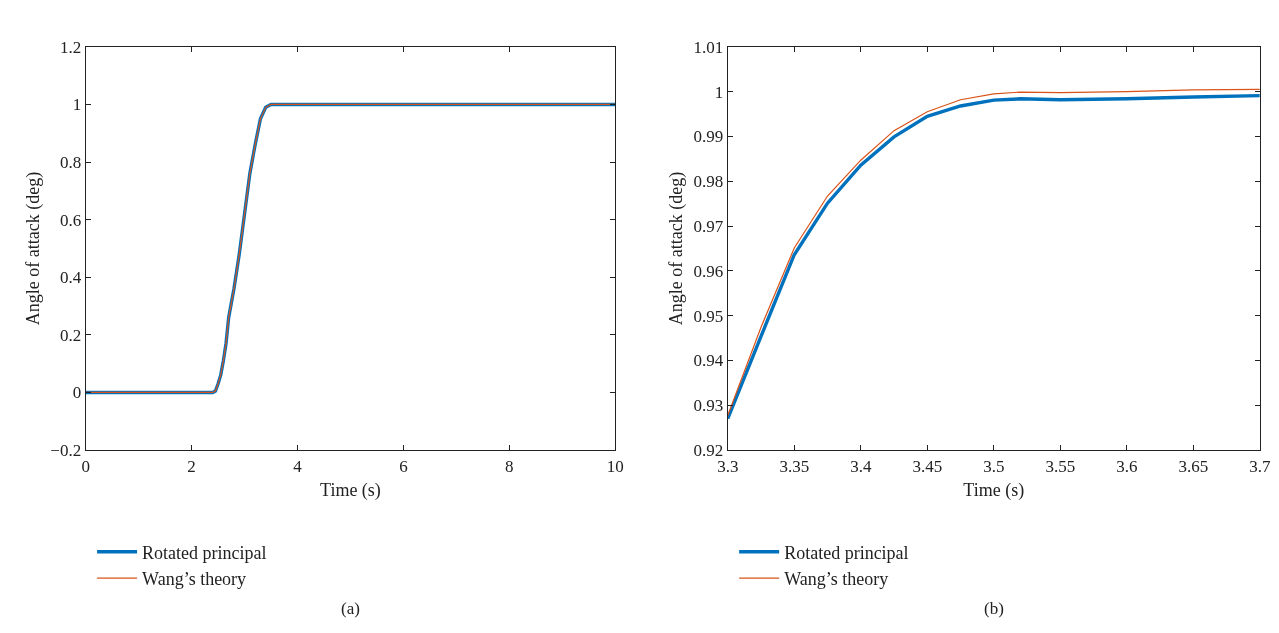 The width and height of the screenshot is (1279, 633). What do you see at coordinates (403, 466) in the screenshot?
I see `x-tick-label: 6` at bounding box center [403, 466].